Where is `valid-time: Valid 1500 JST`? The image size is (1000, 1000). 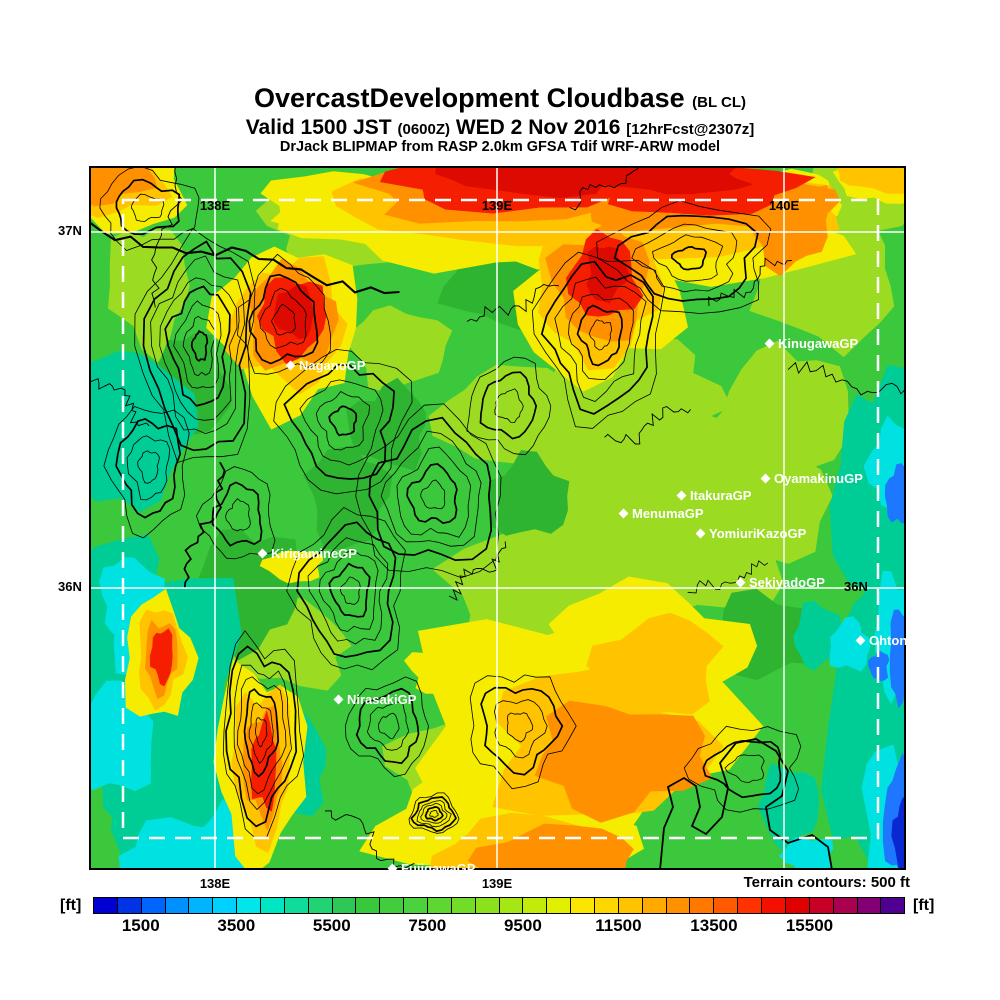 valid-time: Valid 1500 JST is located at coordinates (318, 127).